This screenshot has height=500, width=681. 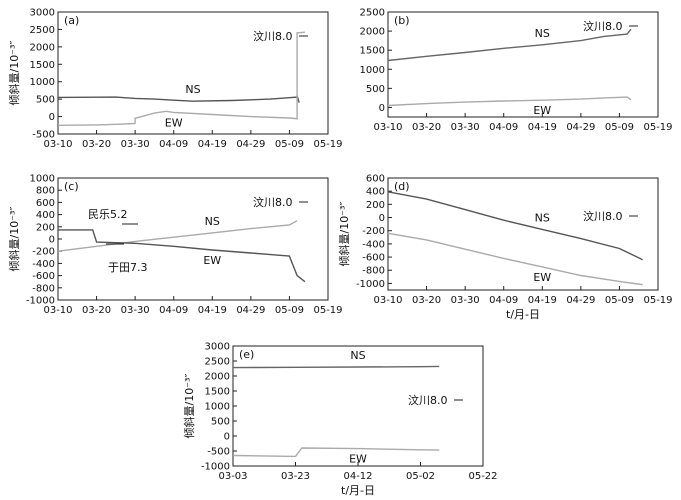 What do you see at coordinates (45, 203) in the screenshot?
I see `y-tick-label: 600` at bounding box center [45, 203].